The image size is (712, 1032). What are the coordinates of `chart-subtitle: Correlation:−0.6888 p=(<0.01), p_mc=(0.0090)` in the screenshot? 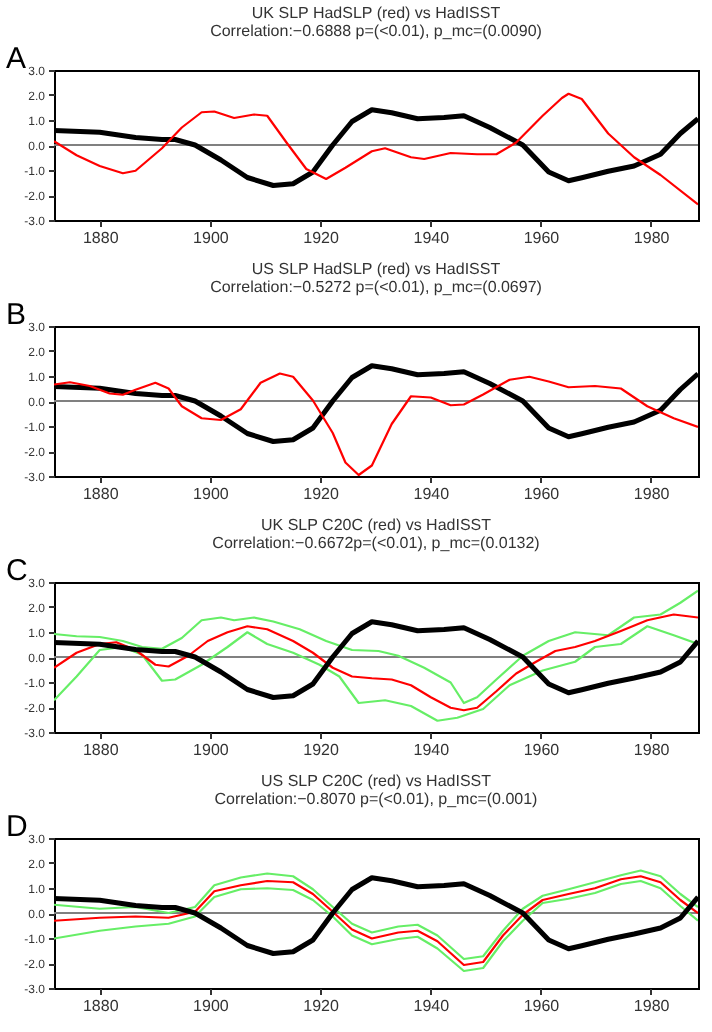 It's located at (376, 31).